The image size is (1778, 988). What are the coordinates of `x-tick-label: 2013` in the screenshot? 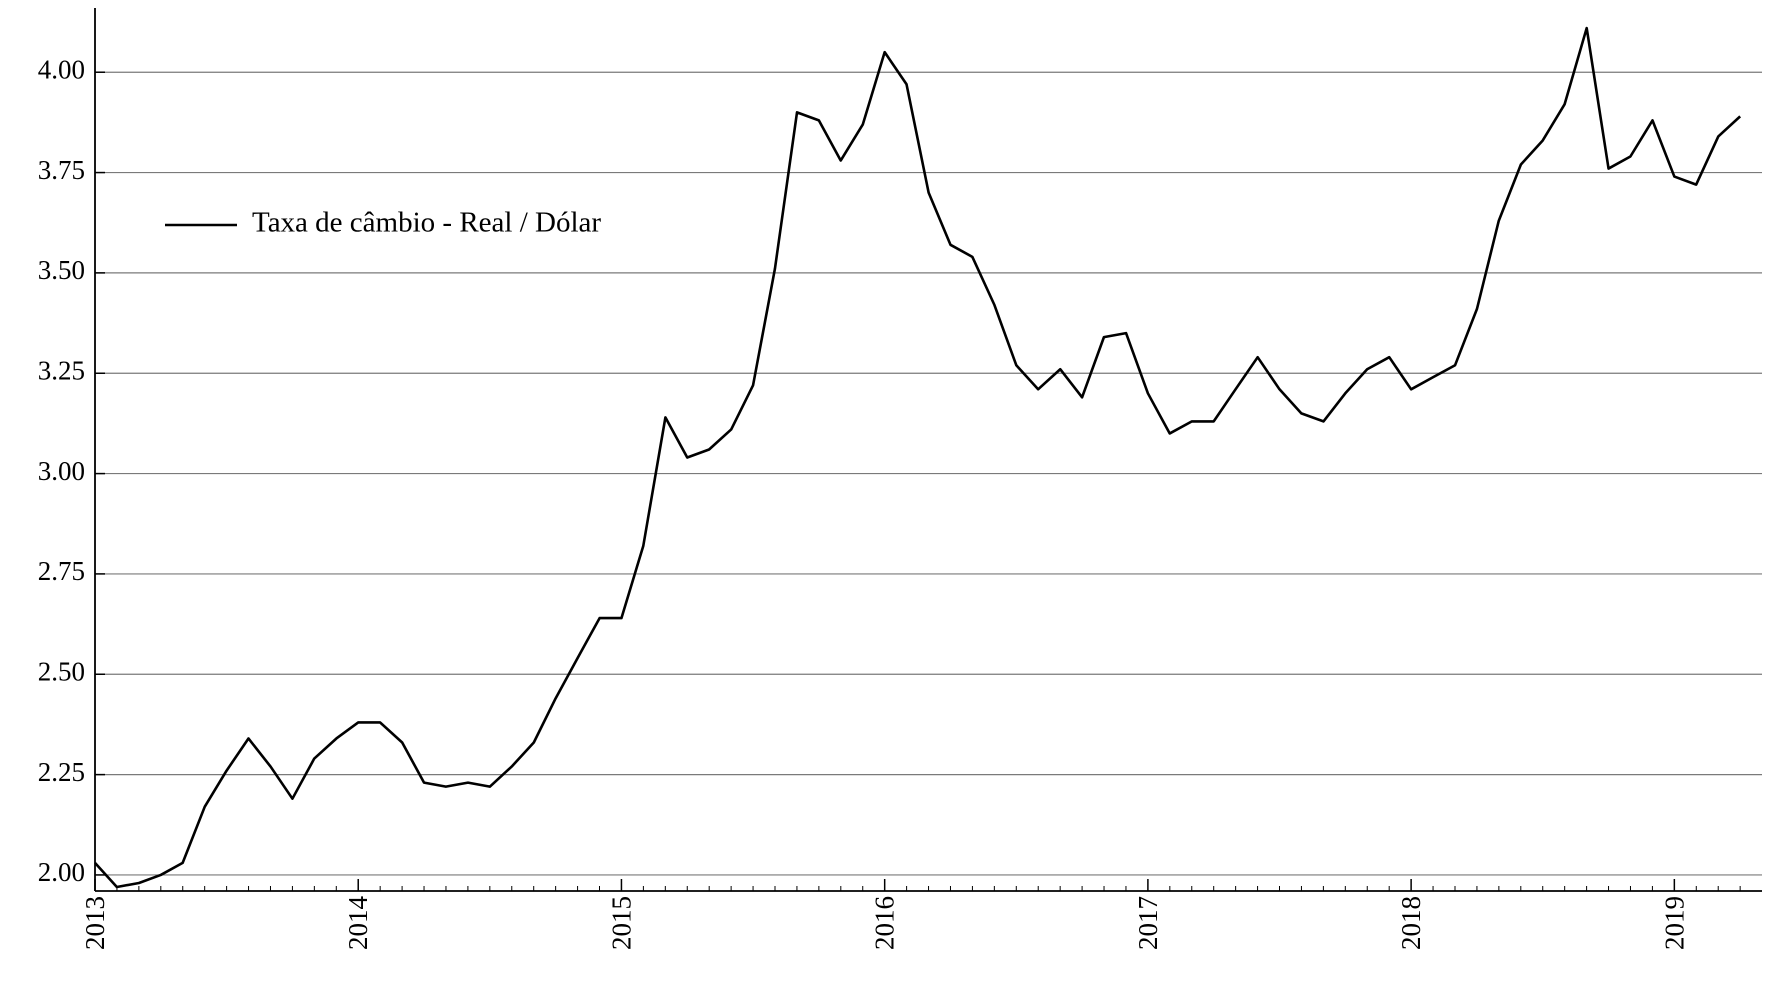 It's located at (95, 923).